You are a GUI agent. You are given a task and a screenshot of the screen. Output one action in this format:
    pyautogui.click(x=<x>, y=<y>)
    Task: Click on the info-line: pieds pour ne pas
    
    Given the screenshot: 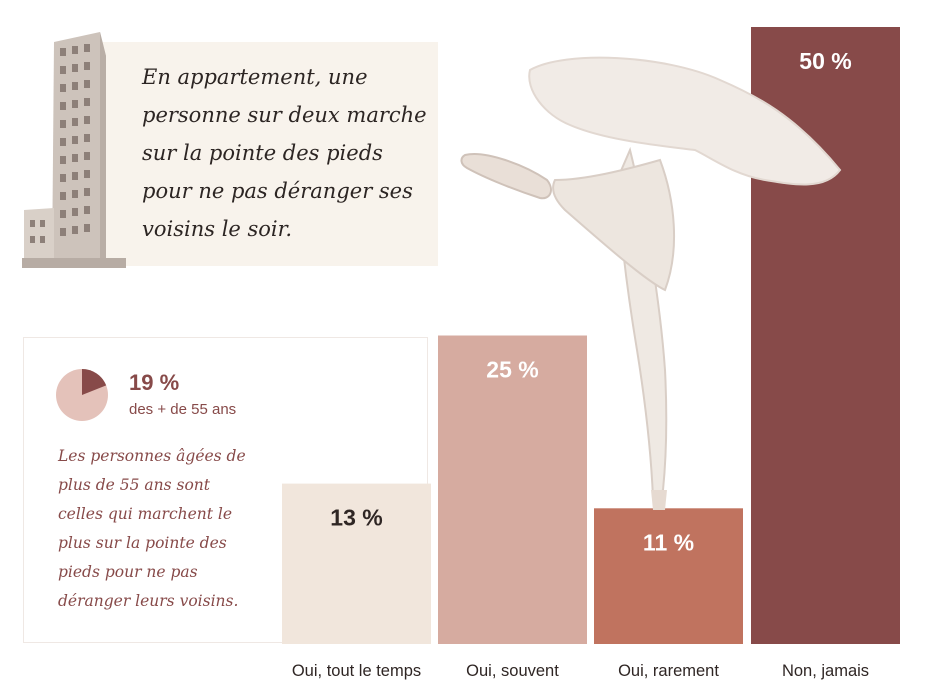 What is the action you would take?
    pyautogui.click(x=128, y=572)
    